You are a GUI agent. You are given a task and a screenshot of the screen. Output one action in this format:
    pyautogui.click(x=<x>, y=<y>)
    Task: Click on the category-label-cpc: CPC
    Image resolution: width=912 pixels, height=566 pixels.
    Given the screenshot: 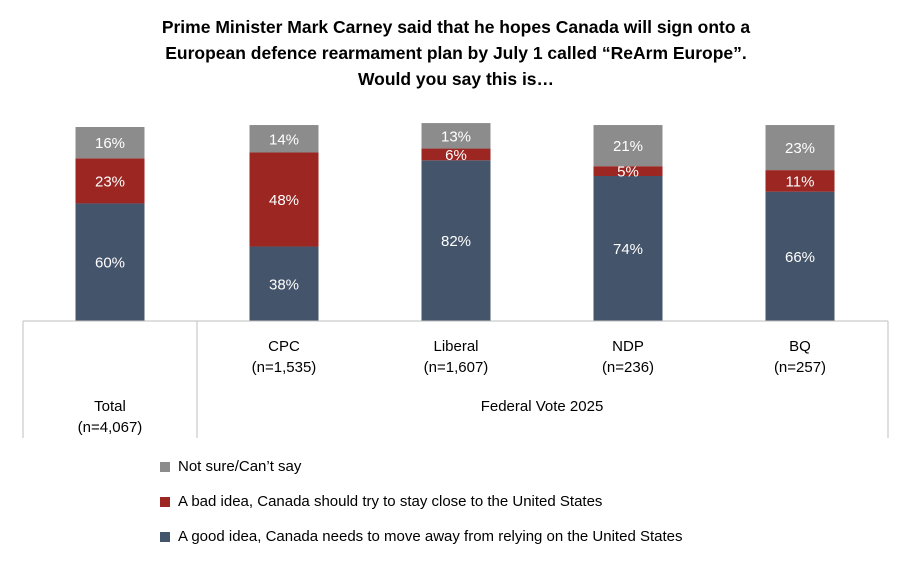 What is the action you would take?
    pyautogui.click(x=284, y=346)
    